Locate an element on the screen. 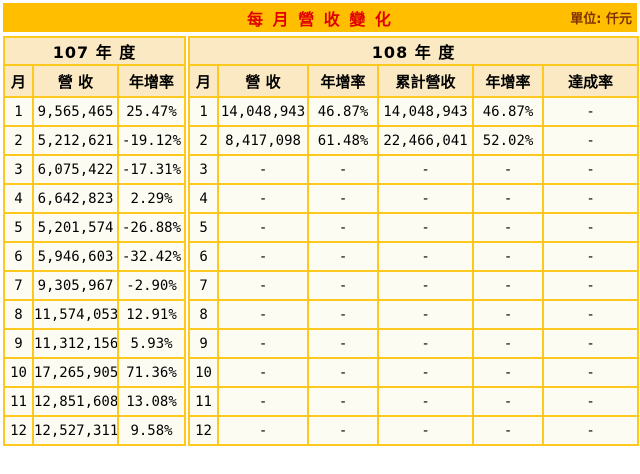 This screenshot has height=474, width=640. table-row: 10 17,265,905 71.36% 10- - - - - is located at coordinates (321, 372).